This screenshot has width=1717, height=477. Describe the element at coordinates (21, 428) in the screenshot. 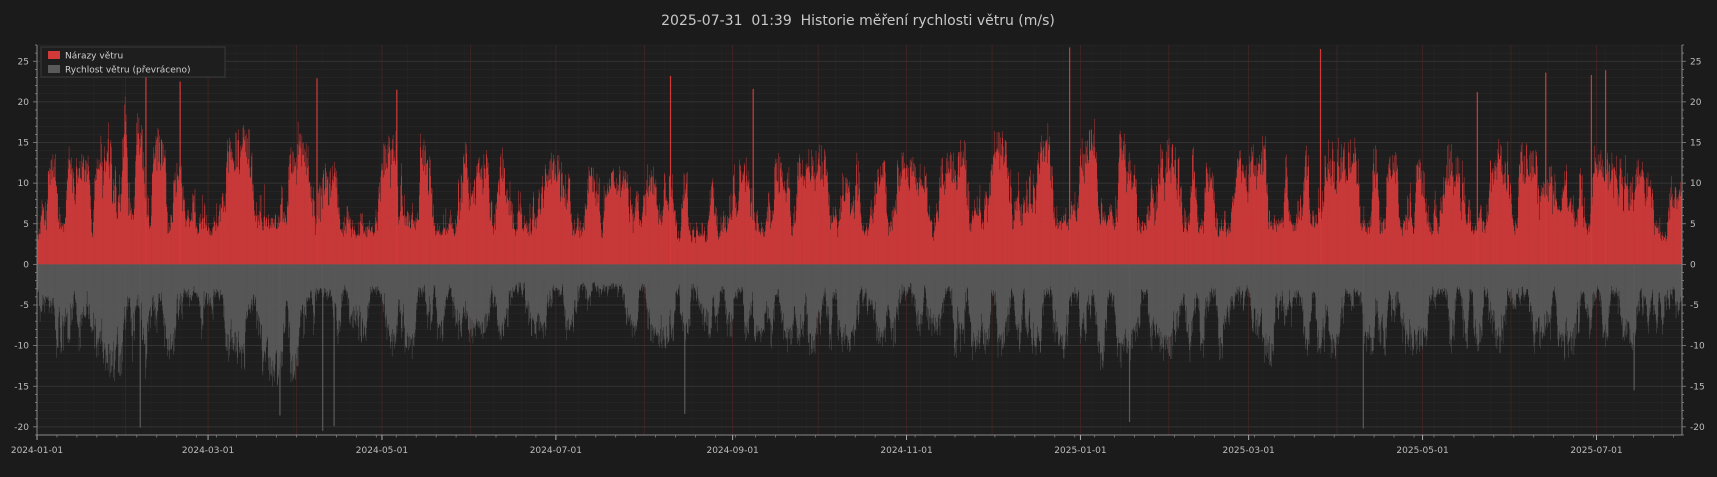

I see `y-tick-label-left: -20` at that location.